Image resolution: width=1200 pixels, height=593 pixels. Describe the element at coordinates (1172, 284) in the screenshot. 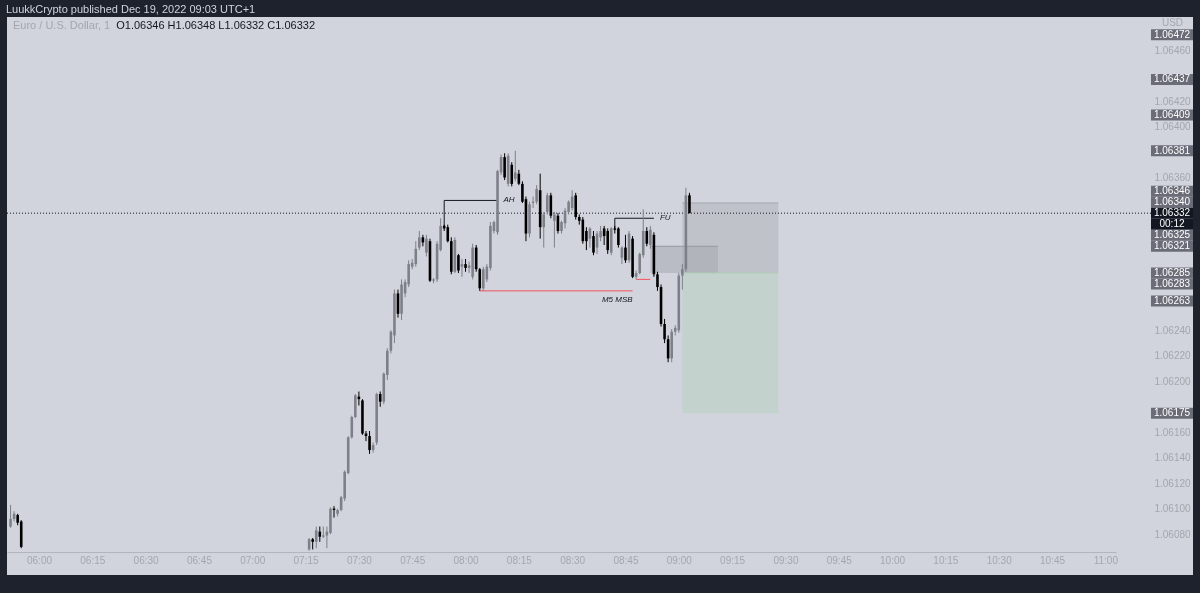

I see `text: 1.06283` at that location.